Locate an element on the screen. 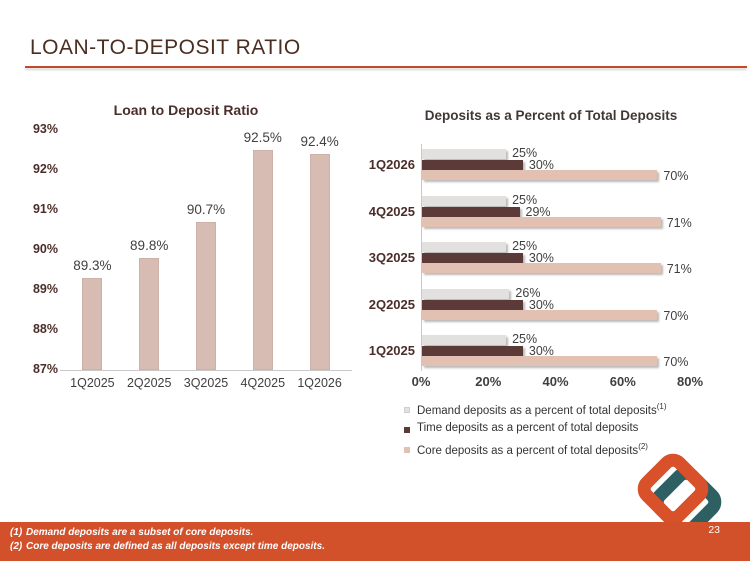 The width and height of the screenshot is (750, 561). category-label-1q2026: 1Q2026 is located at coordinates (391, 164).